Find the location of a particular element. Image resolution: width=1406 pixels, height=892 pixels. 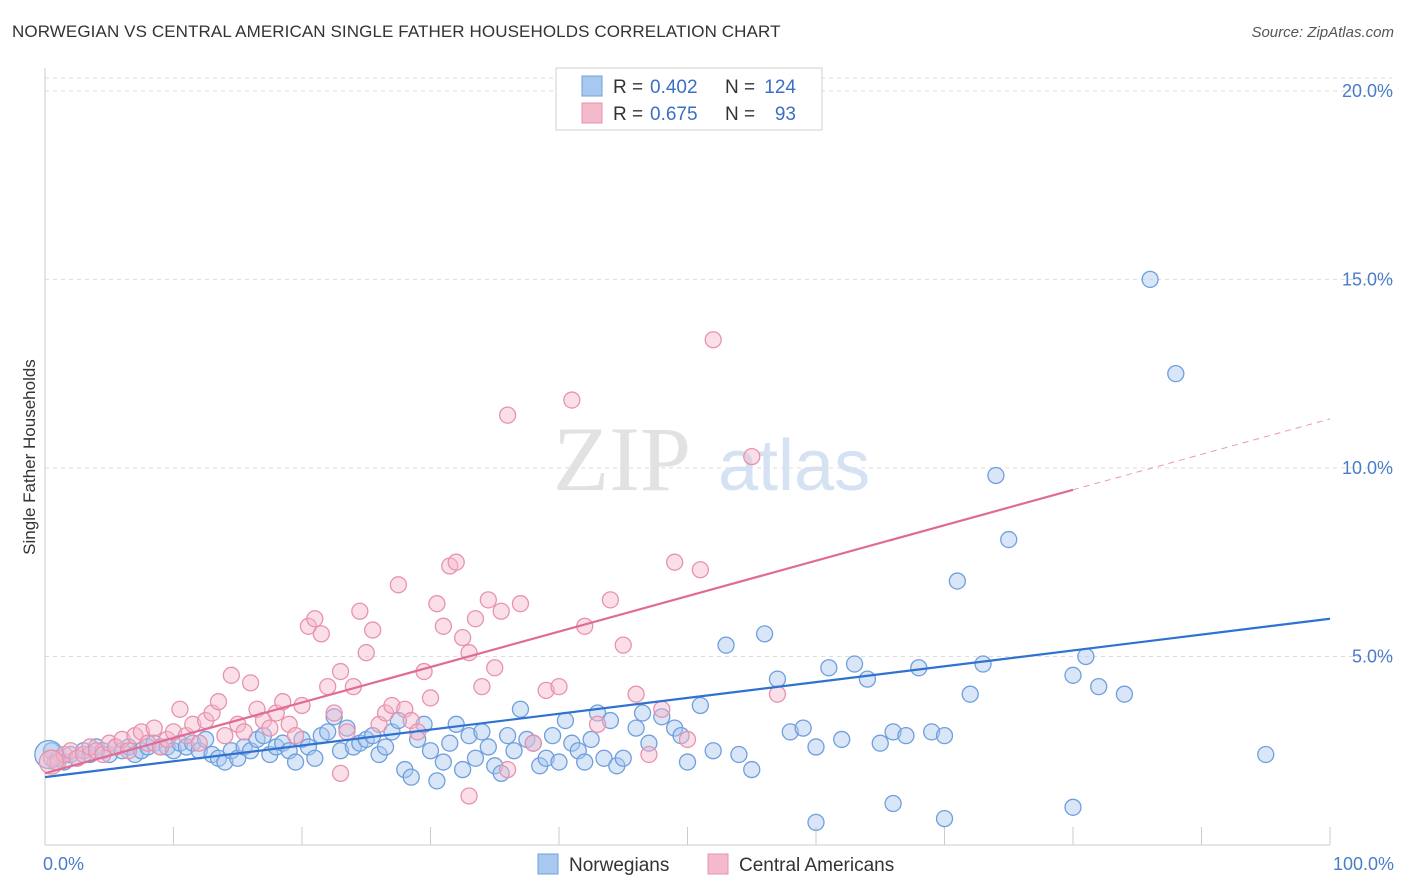

legend-r-label-1: R = is located at coordinates (628, 87).